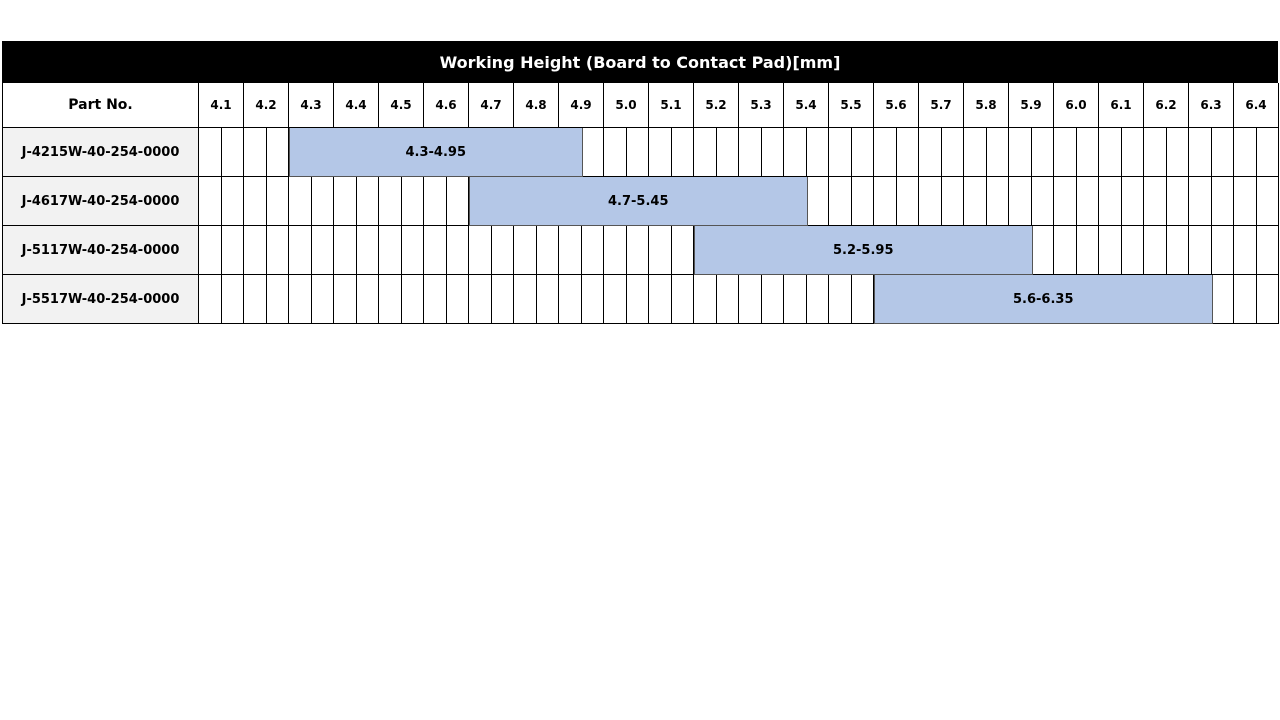  What do you see at coordinates (806, 105) in the screenshot?
I see `column-header: 5.4` at bounding box center [806, 105].